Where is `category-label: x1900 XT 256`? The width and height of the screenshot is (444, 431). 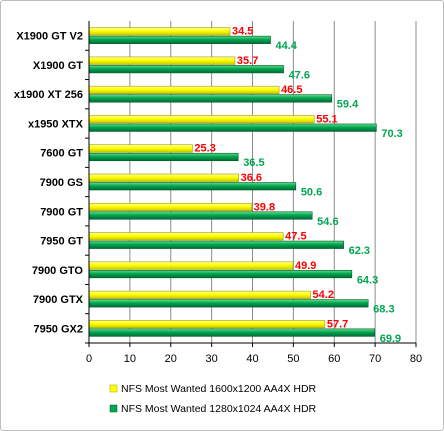
category-label: x1900 XT 256 is located at coordinates (48, 95).